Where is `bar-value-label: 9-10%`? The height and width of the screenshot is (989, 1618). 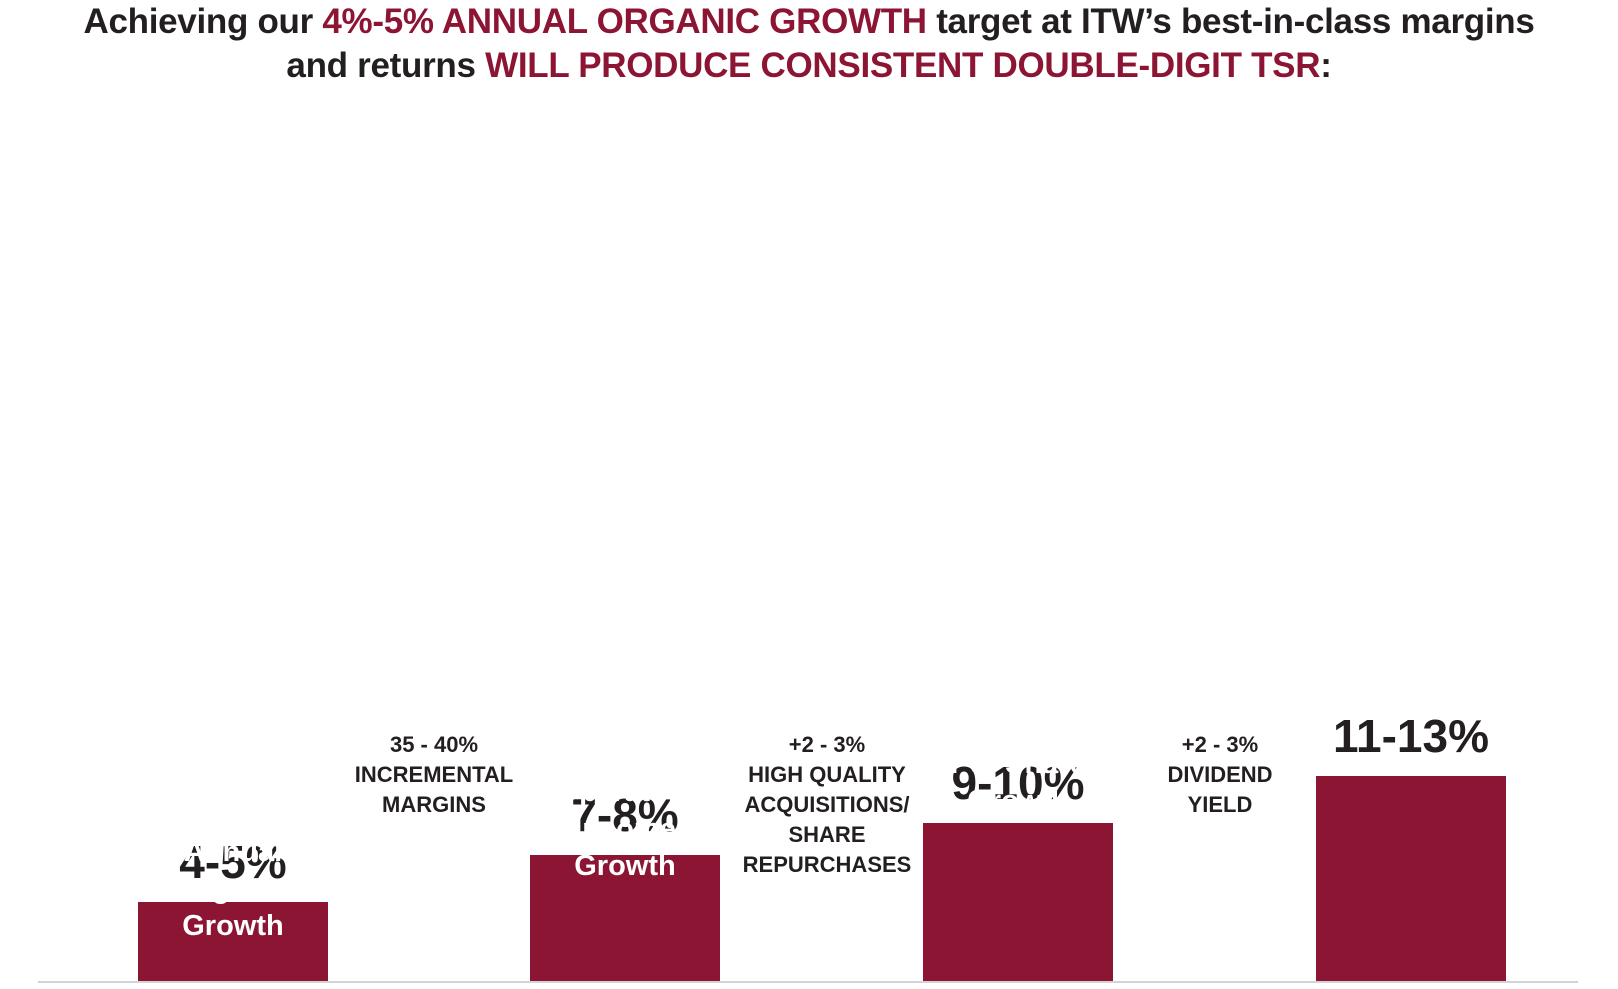
bar-value-label: 9-10% is located at coordinates (1018, 783).